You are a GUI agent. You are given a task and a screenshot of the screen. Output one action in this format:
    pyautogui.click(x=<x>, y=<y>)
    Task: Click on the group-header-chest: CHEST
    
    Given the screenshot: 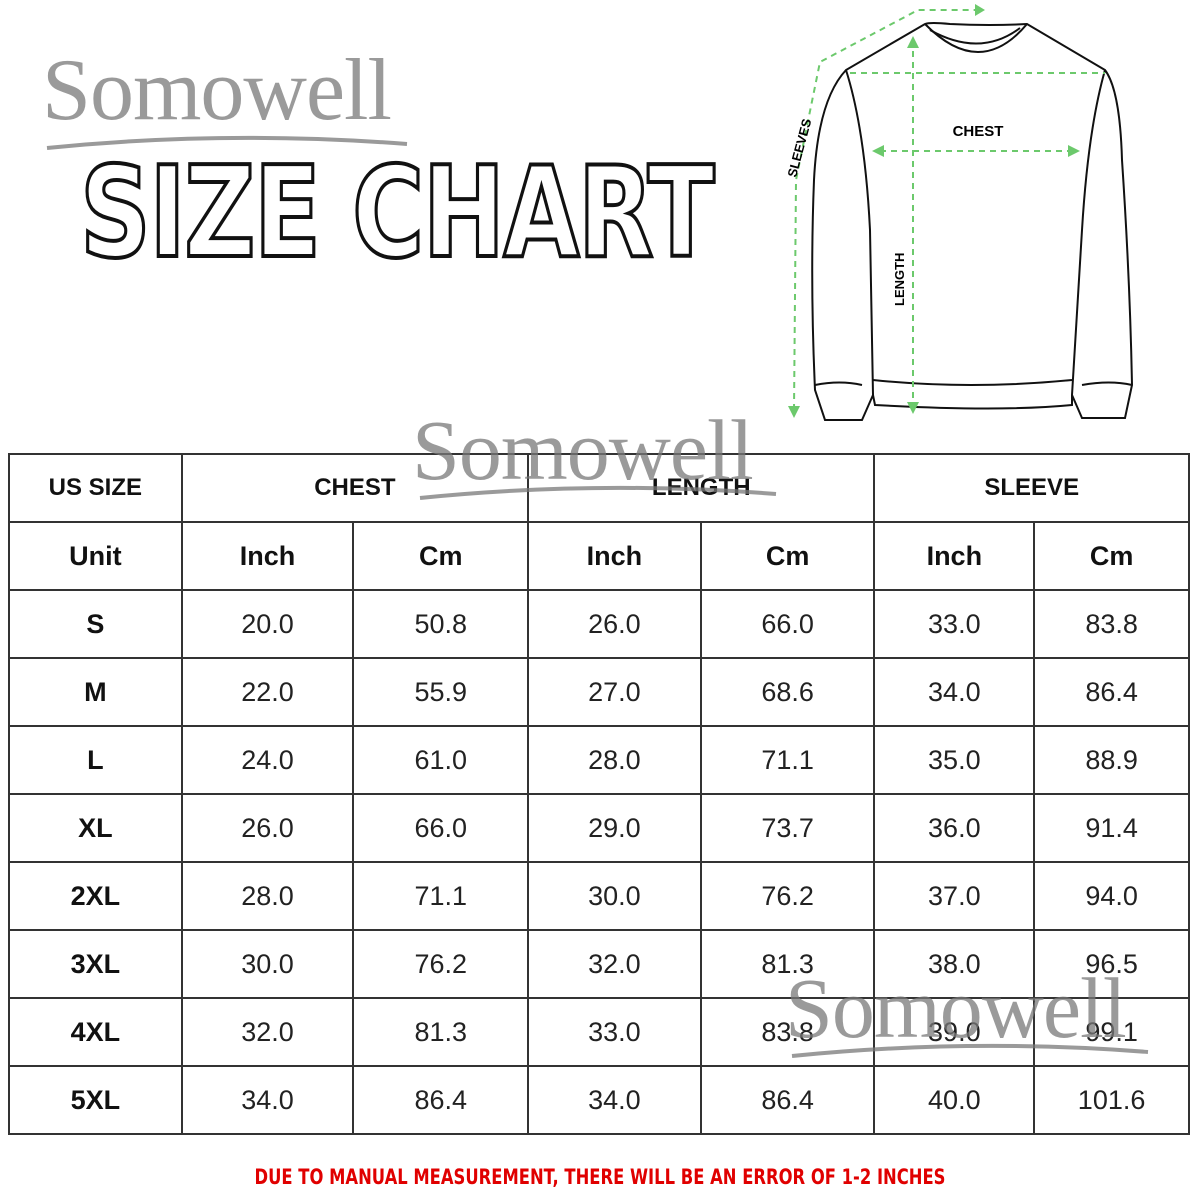 What is the action you would take?
    pyautogui.click(x=355, y=488)
    